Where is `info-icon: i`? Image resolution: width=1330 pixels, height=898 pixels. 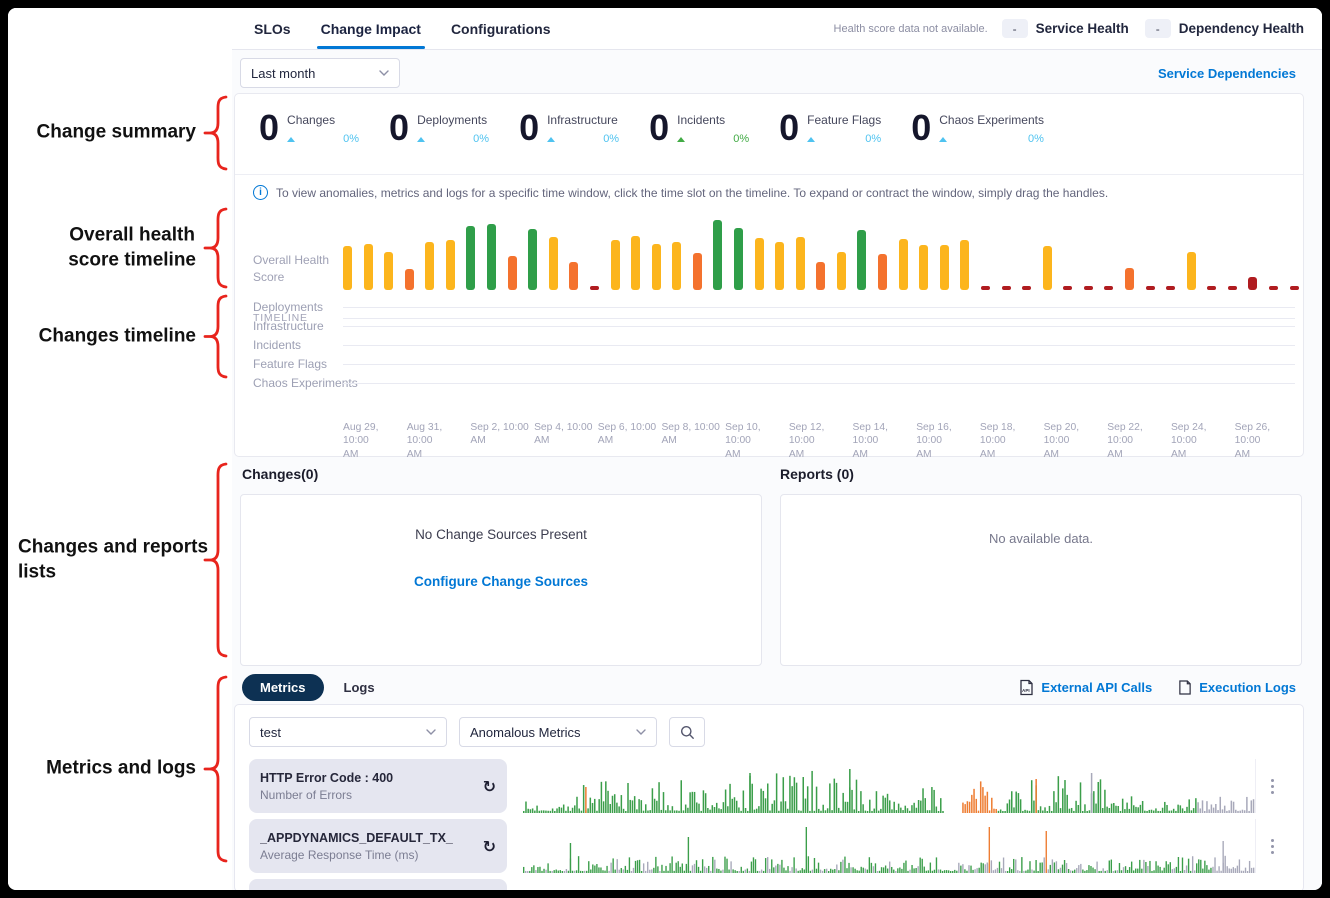
info-icon: i is located at coordinates (260, 192).